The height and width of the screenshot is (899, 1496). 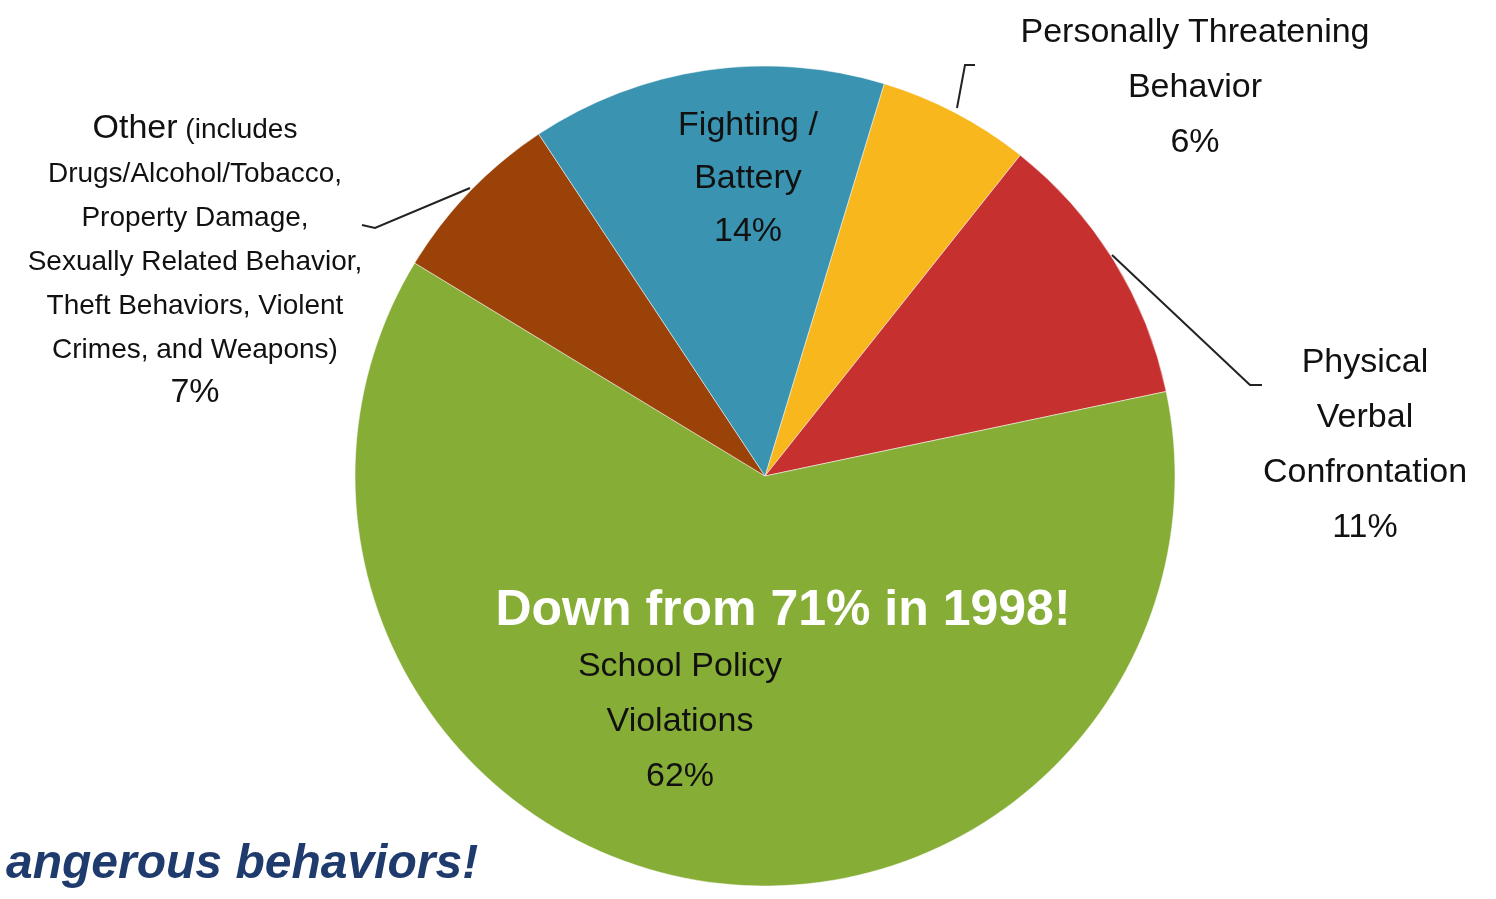 I want to click on data-label: 14%, so click(x=748, y=229).